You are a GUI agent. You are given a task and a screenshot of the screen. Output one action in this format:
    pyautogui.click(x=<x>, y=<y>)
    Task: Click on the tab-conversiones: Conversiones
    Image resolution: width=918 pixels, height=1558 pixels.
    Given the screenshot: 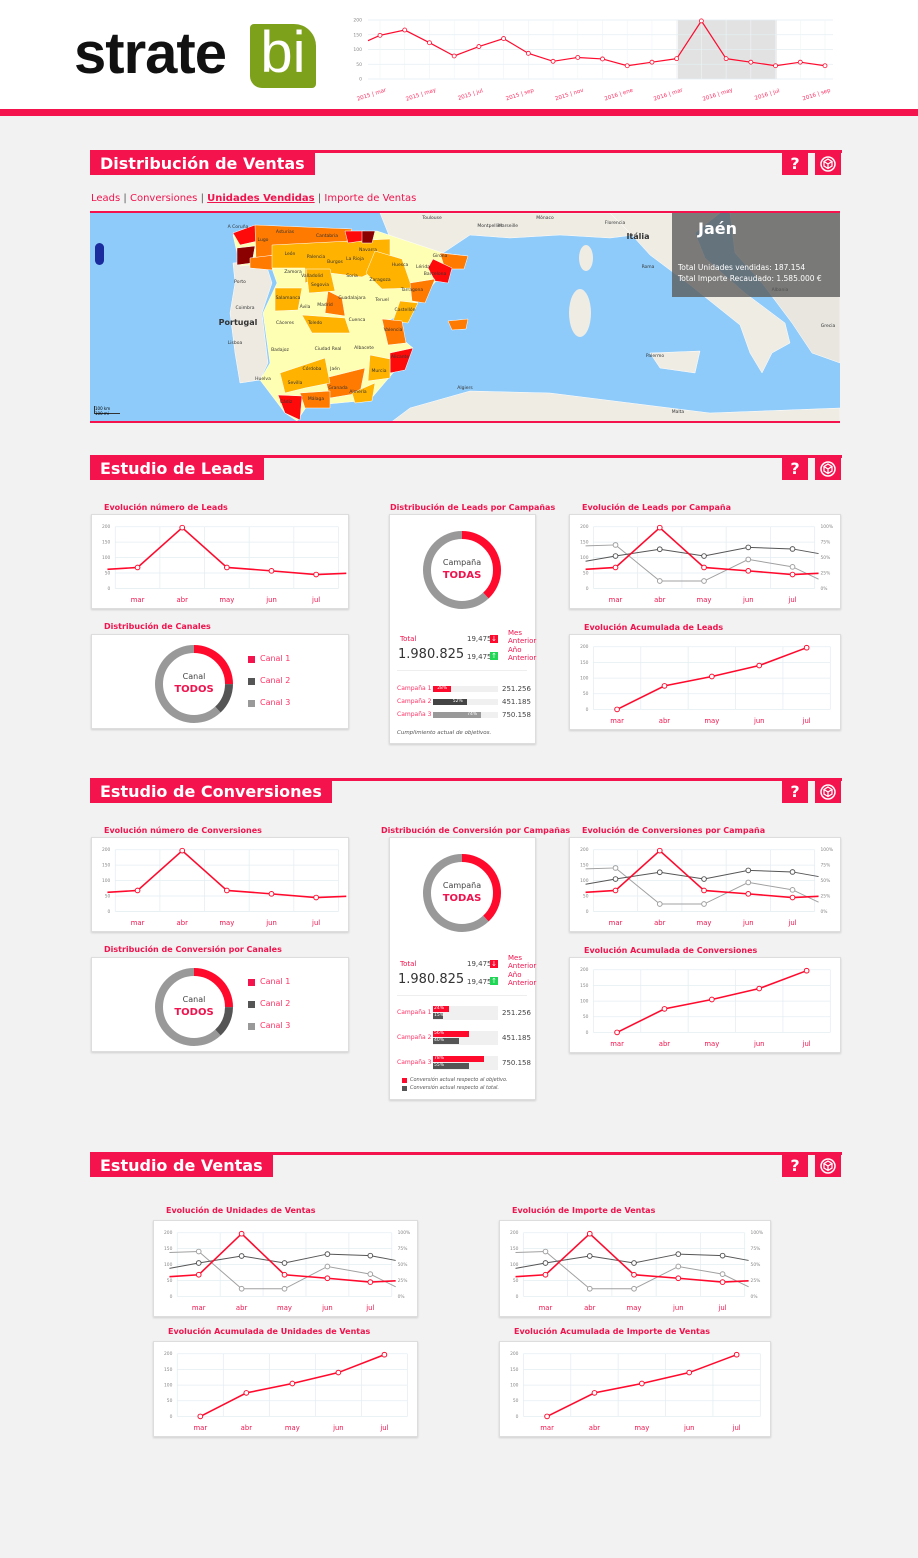 What is the action you would take?
    pyautogui.click(x=163, y=198)
    